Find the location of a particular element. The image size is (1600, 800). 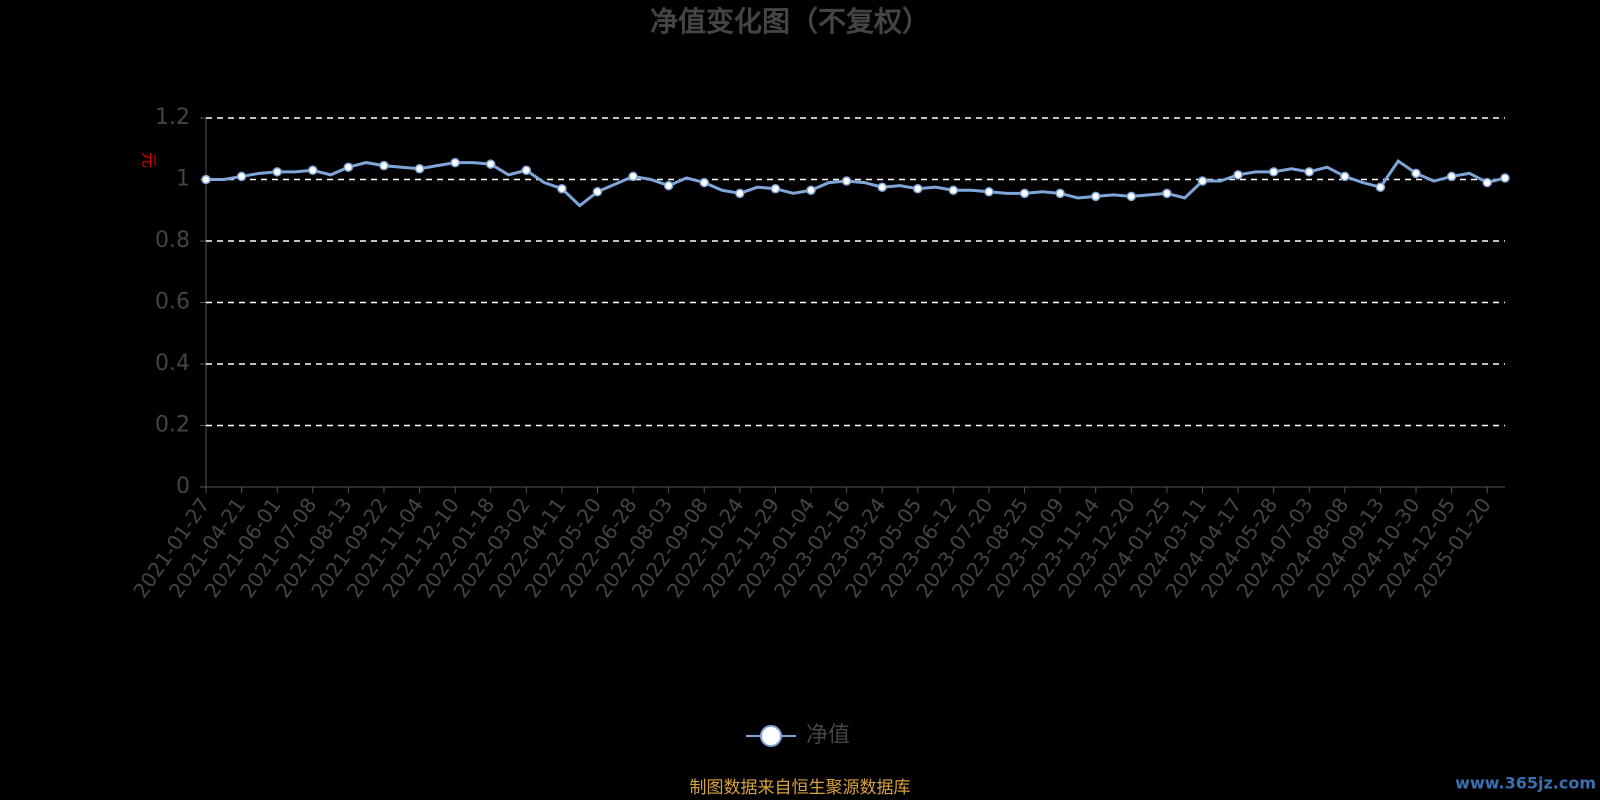

y-axis-label: 元 is located at coordinates (149, 160).